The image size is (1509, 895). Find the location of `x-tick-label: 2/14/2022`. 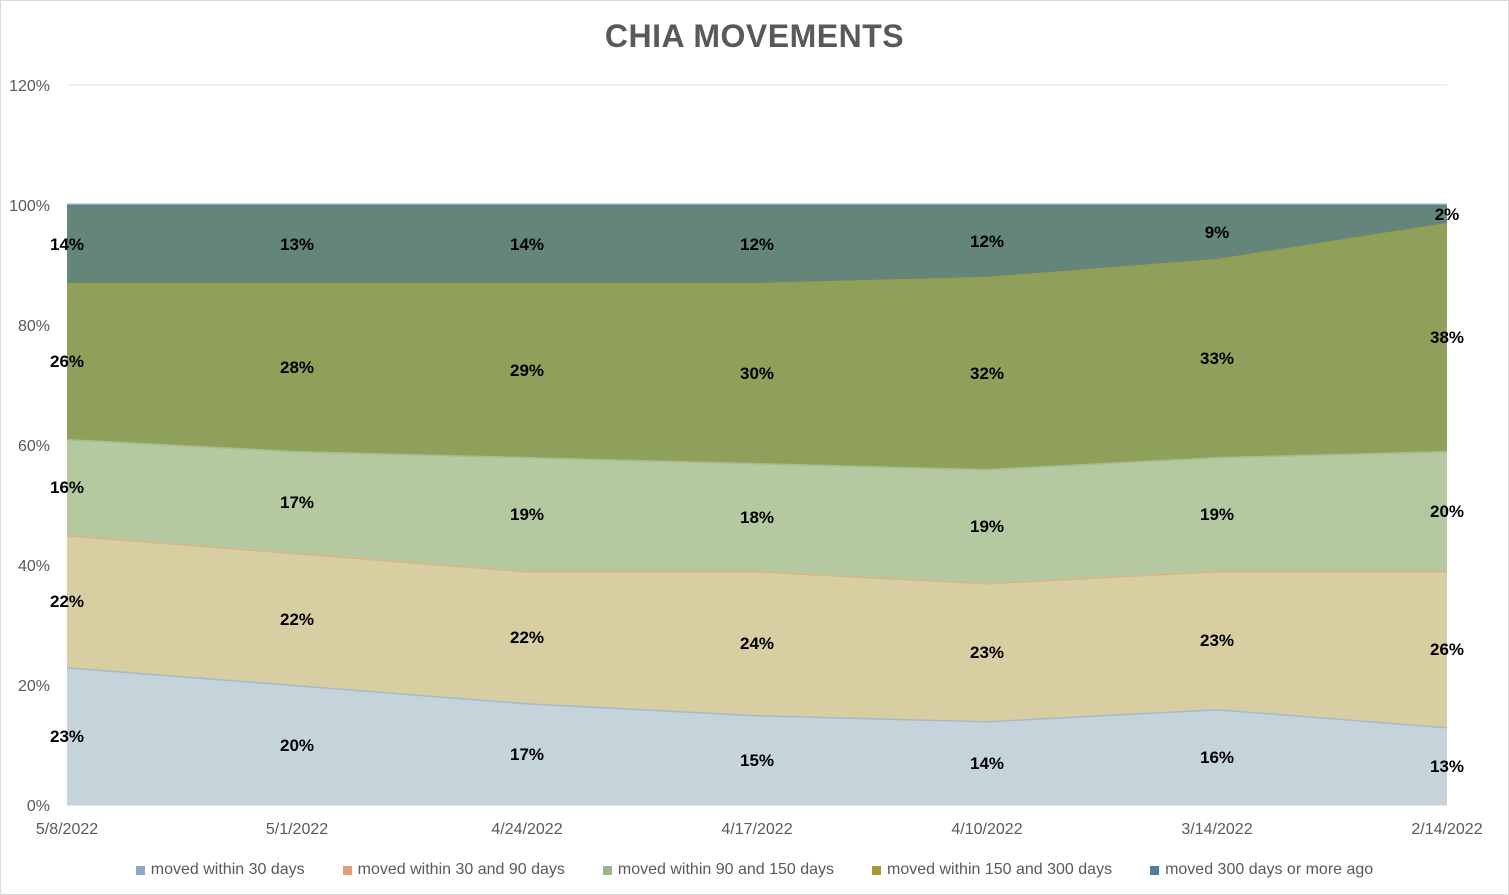

x-tick-label: 2/14/2022 is located at coordinates (1446, 829).